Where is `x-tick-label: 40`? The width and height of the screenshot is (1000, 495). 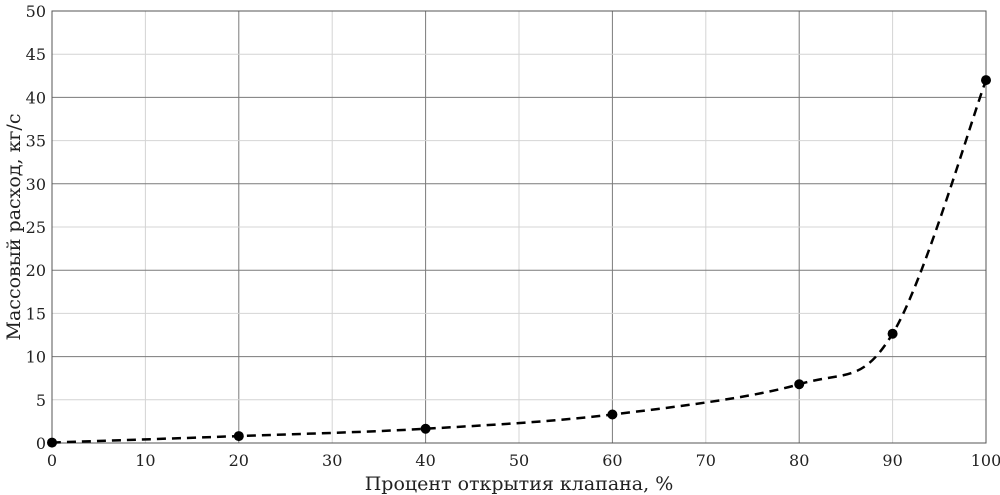 x-tick-label: 40 is located at coordinates (425, 460).